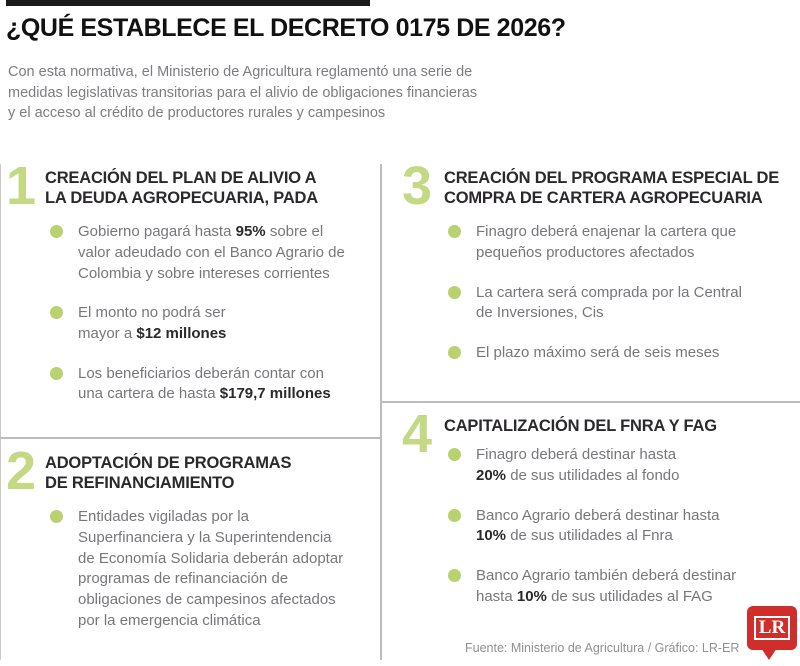  Describe the element at coordinates (188, 3) in the screenshot. I see `top-accent-bar` at that location.